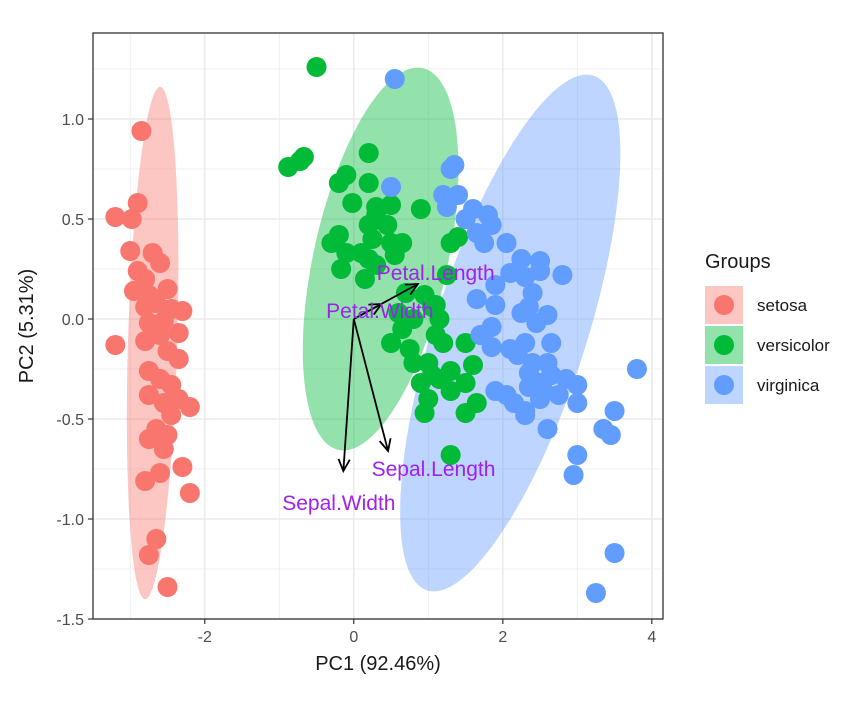 The width and height of the screenshot is (858, 707). I want to click on legend-point-virginica, so click(724, 385).